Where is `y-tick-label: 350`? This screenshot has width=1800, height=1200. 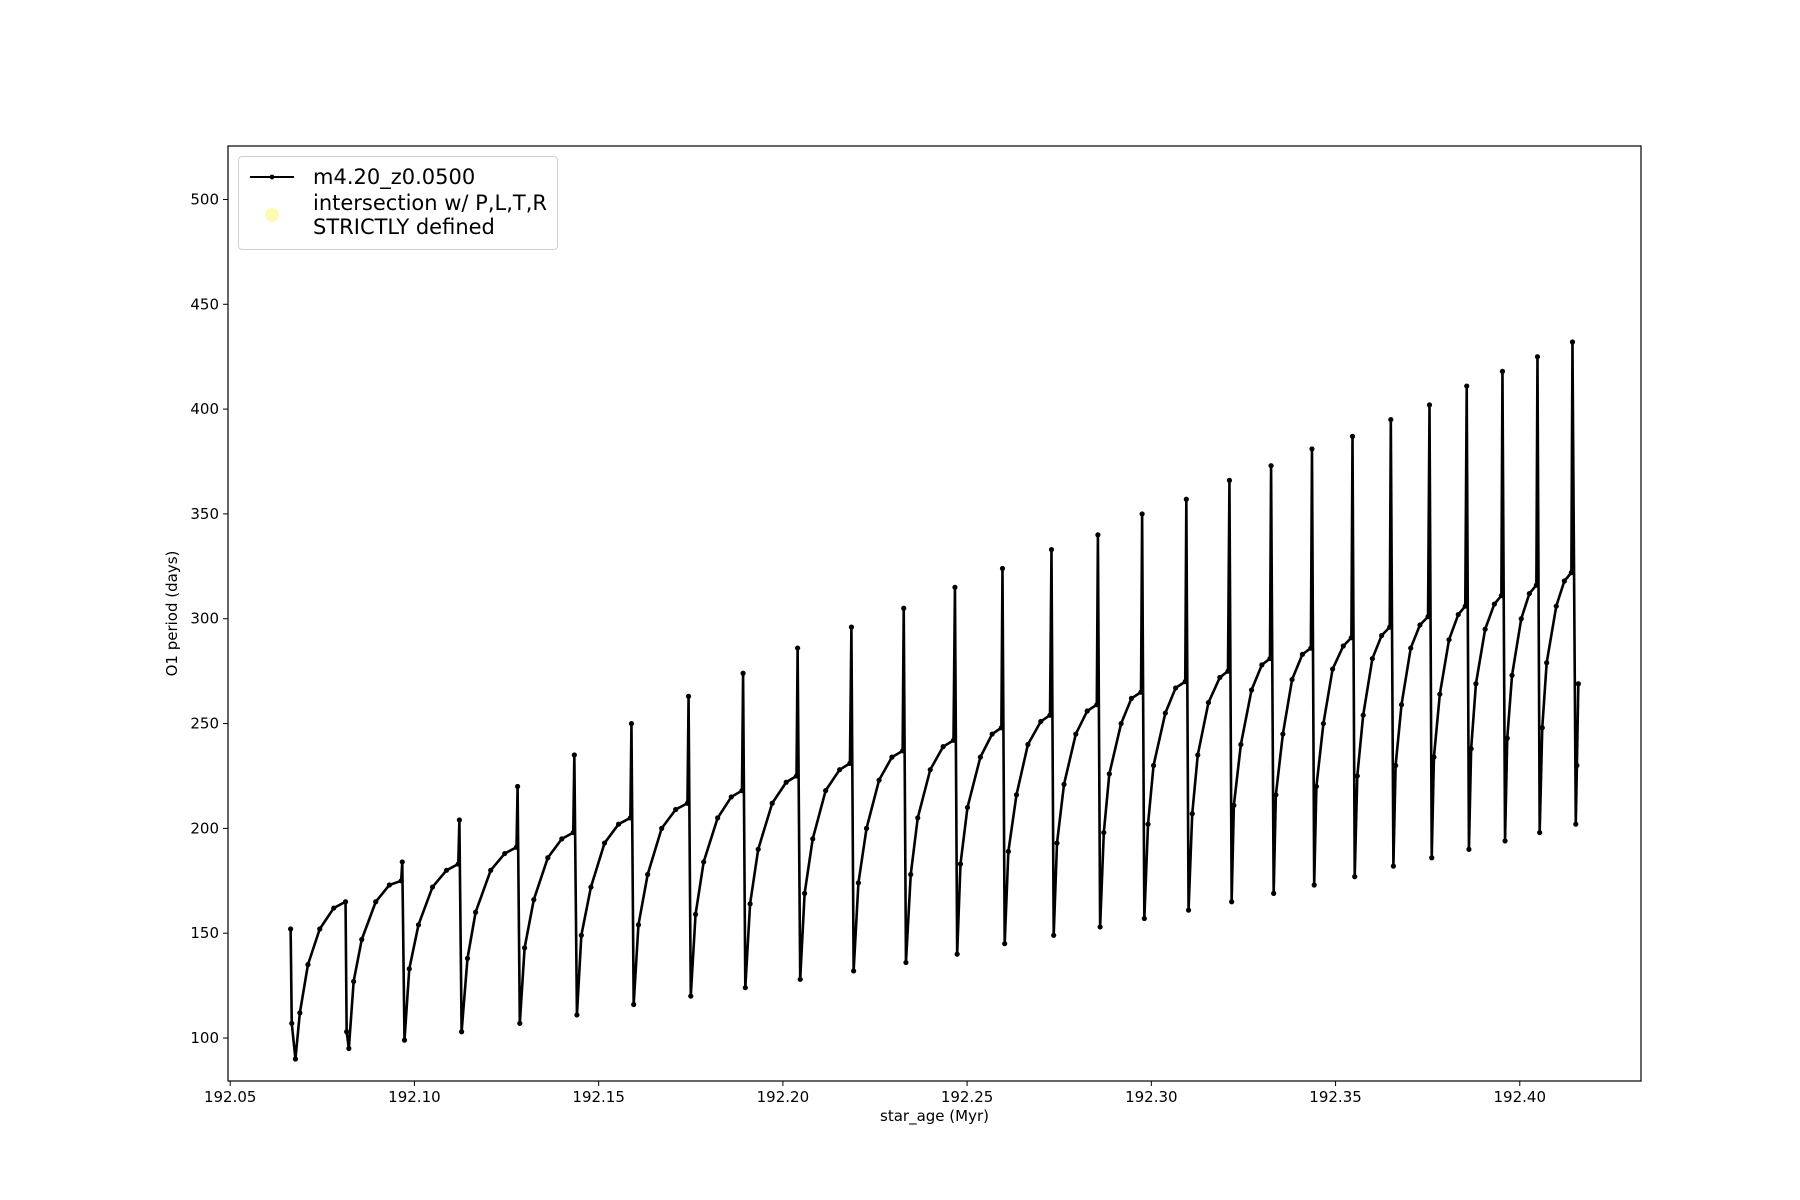 y-tick-label: 350 is located at coordinates (204, 514).